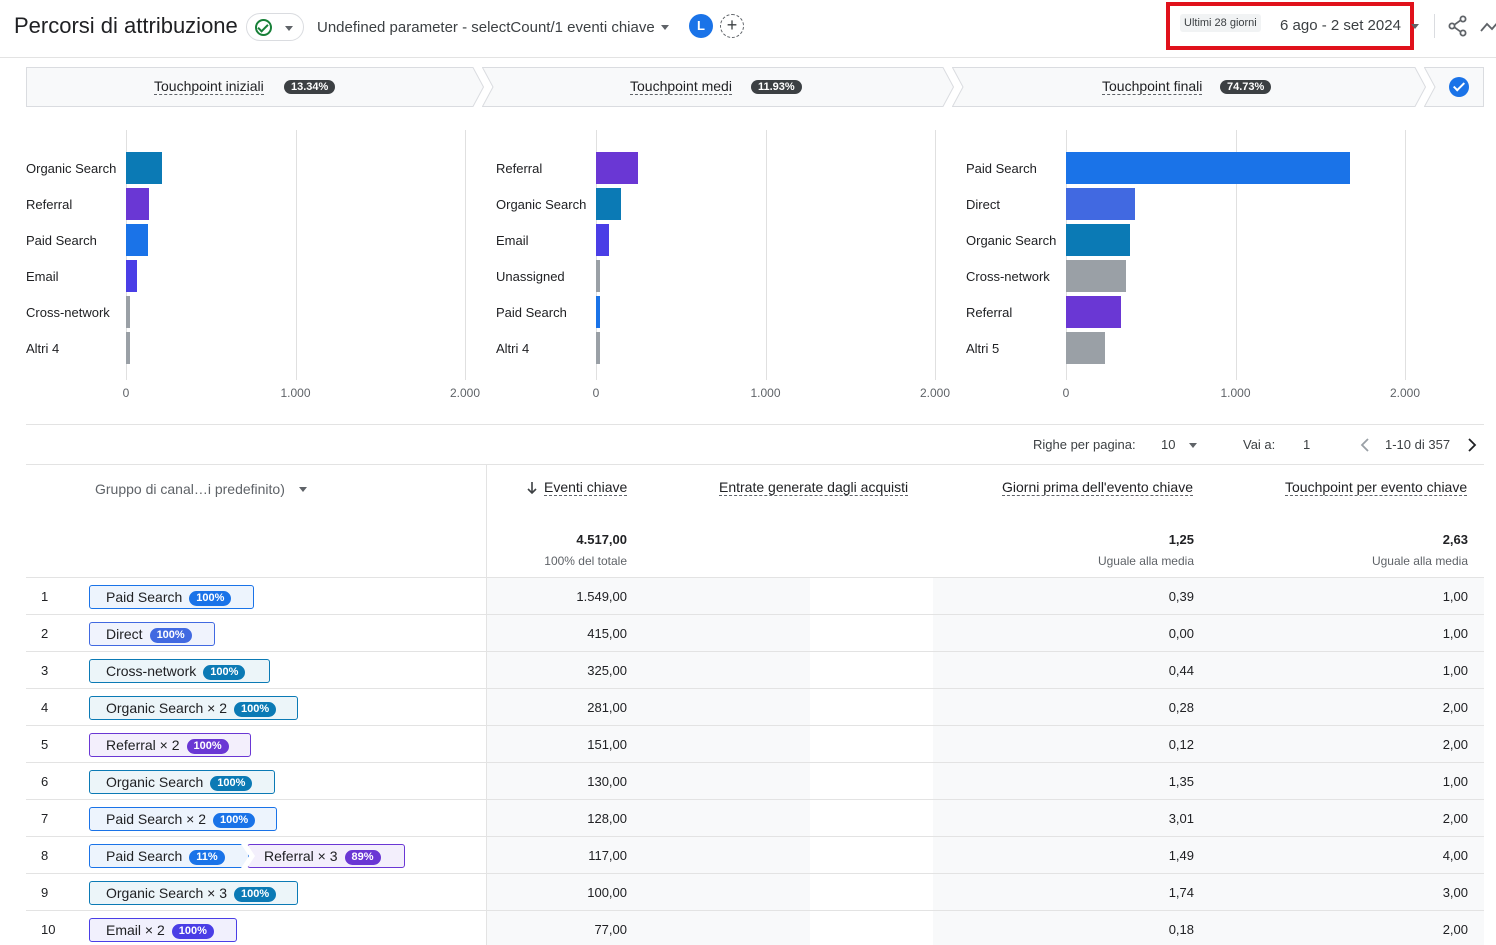 Image resolution: width=1496 pixels, height=945 pixels. I want to click on column-header-touchpoint: Touchpoint per evento chiave, so click(1376, 487).